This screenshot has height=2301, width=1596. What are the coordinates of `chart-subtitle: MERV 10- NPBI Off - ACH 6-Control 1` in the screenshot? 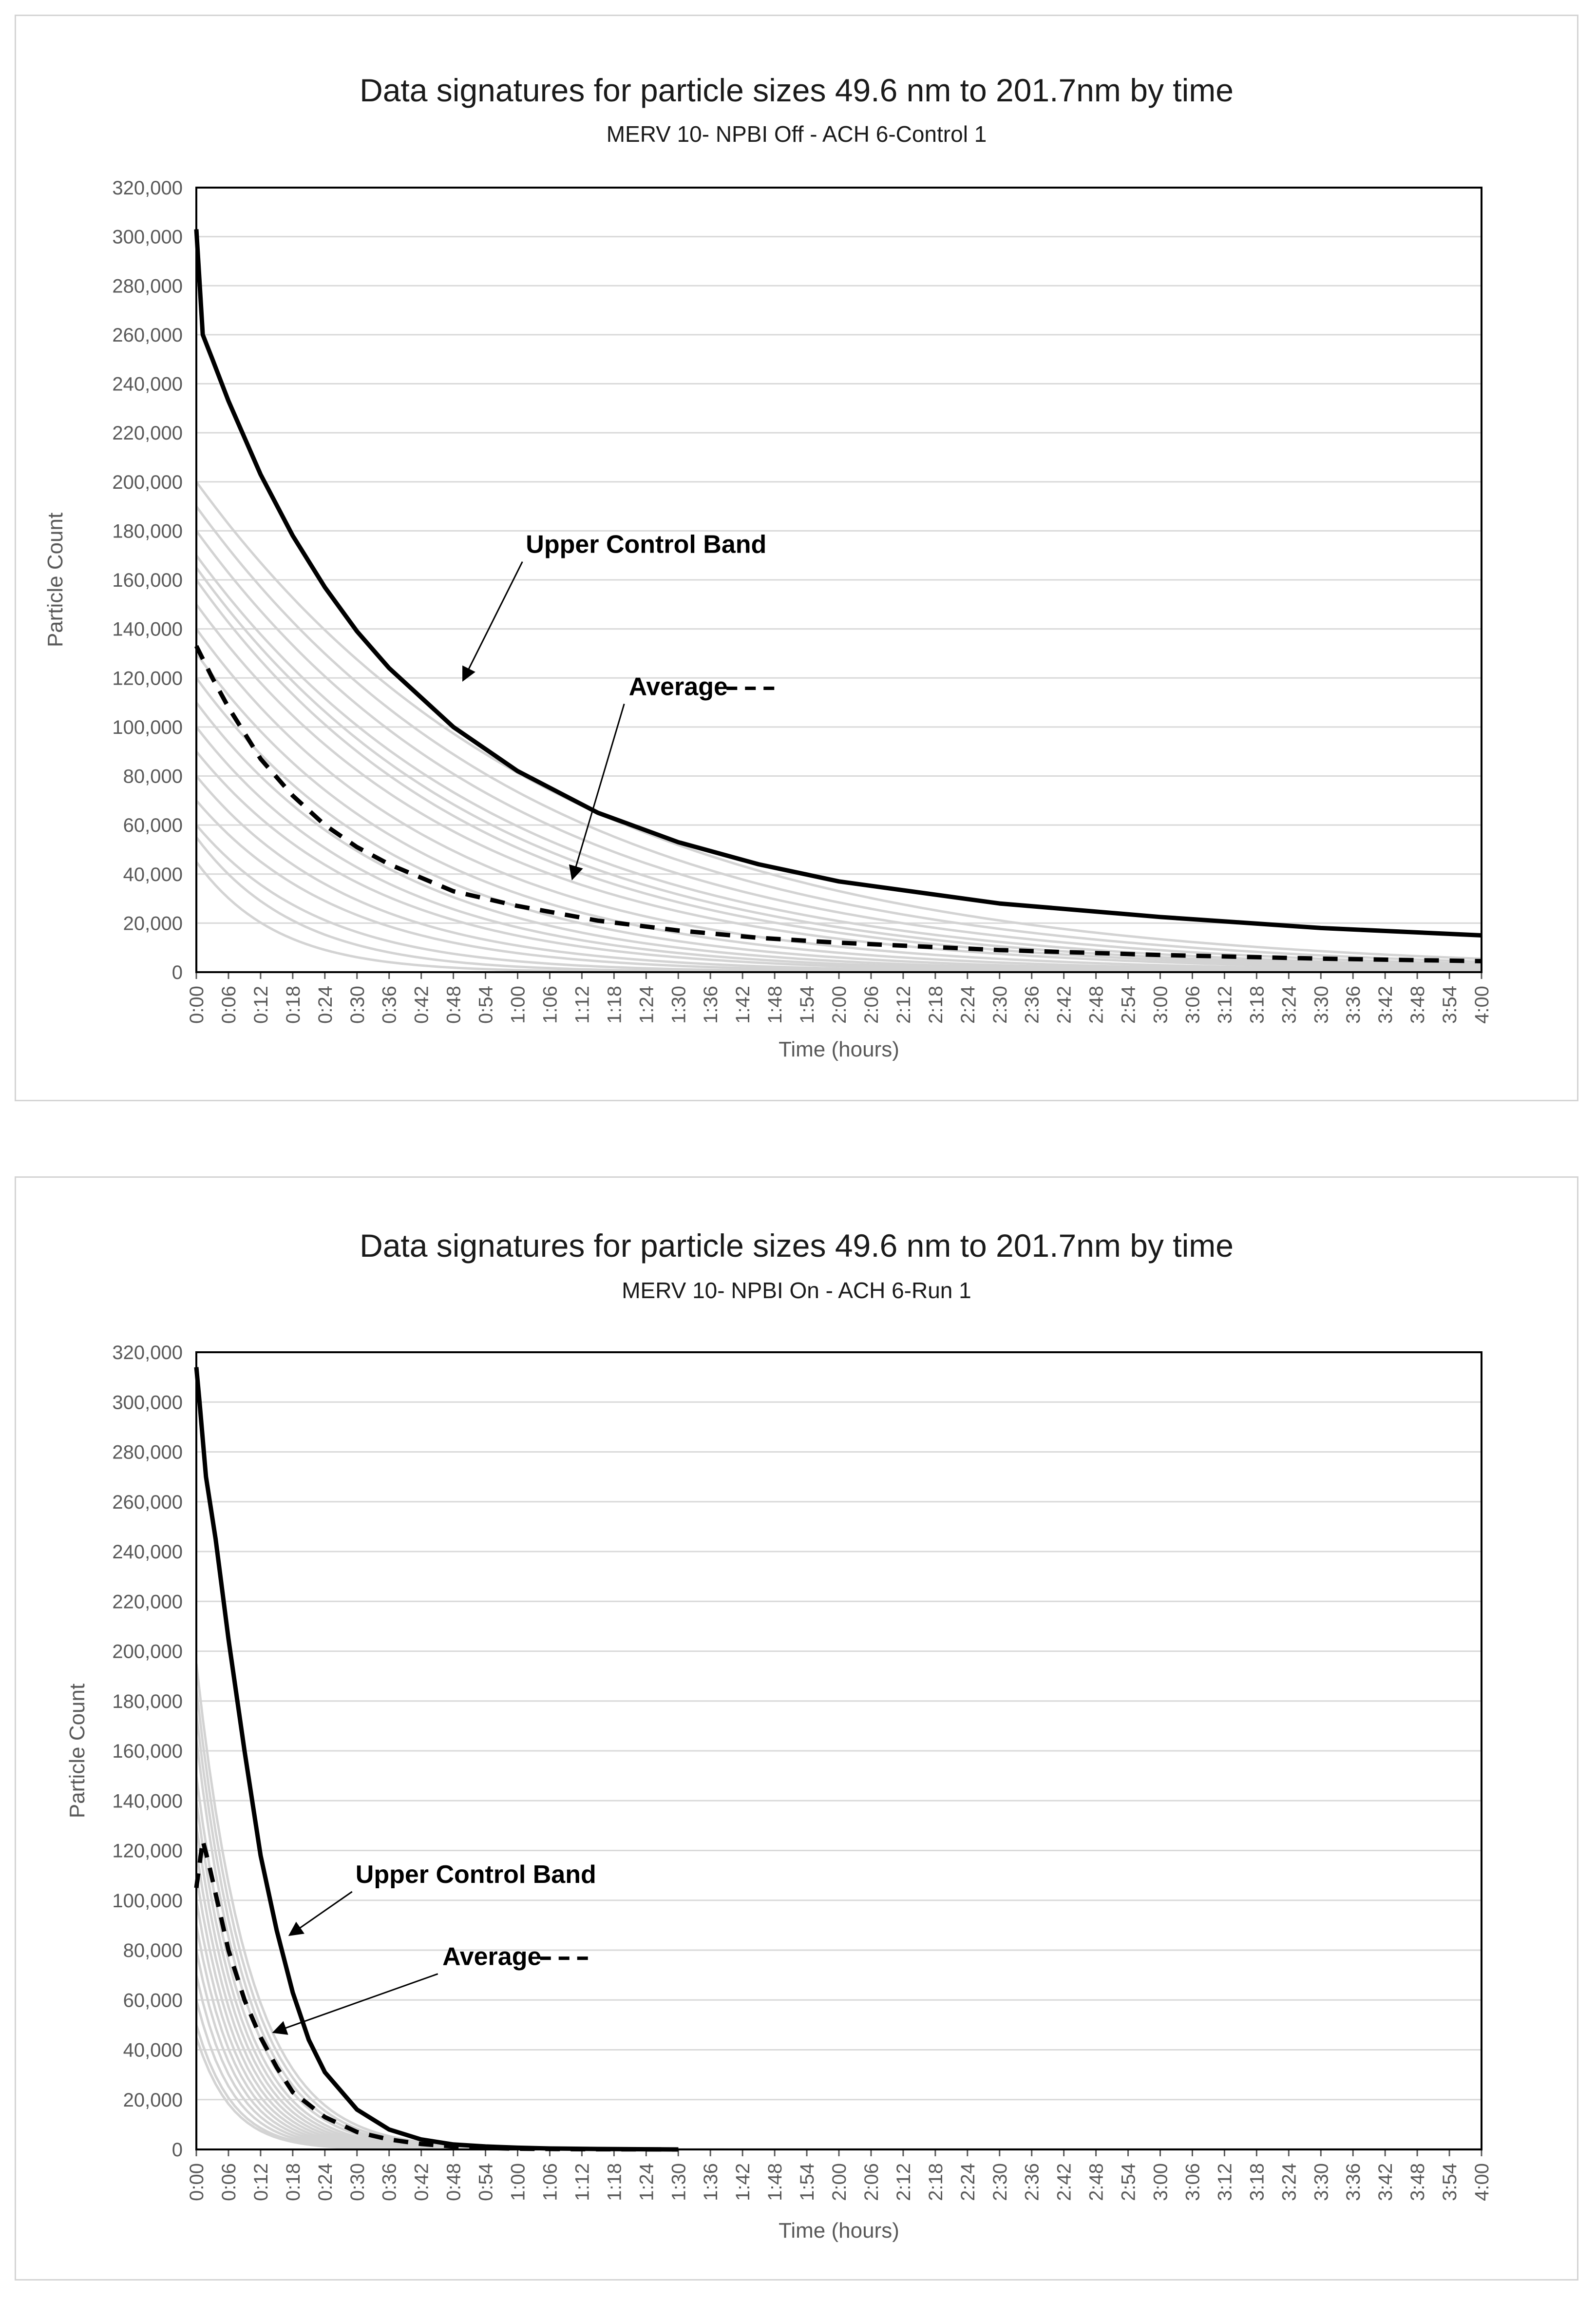 It's located at (797, 134).